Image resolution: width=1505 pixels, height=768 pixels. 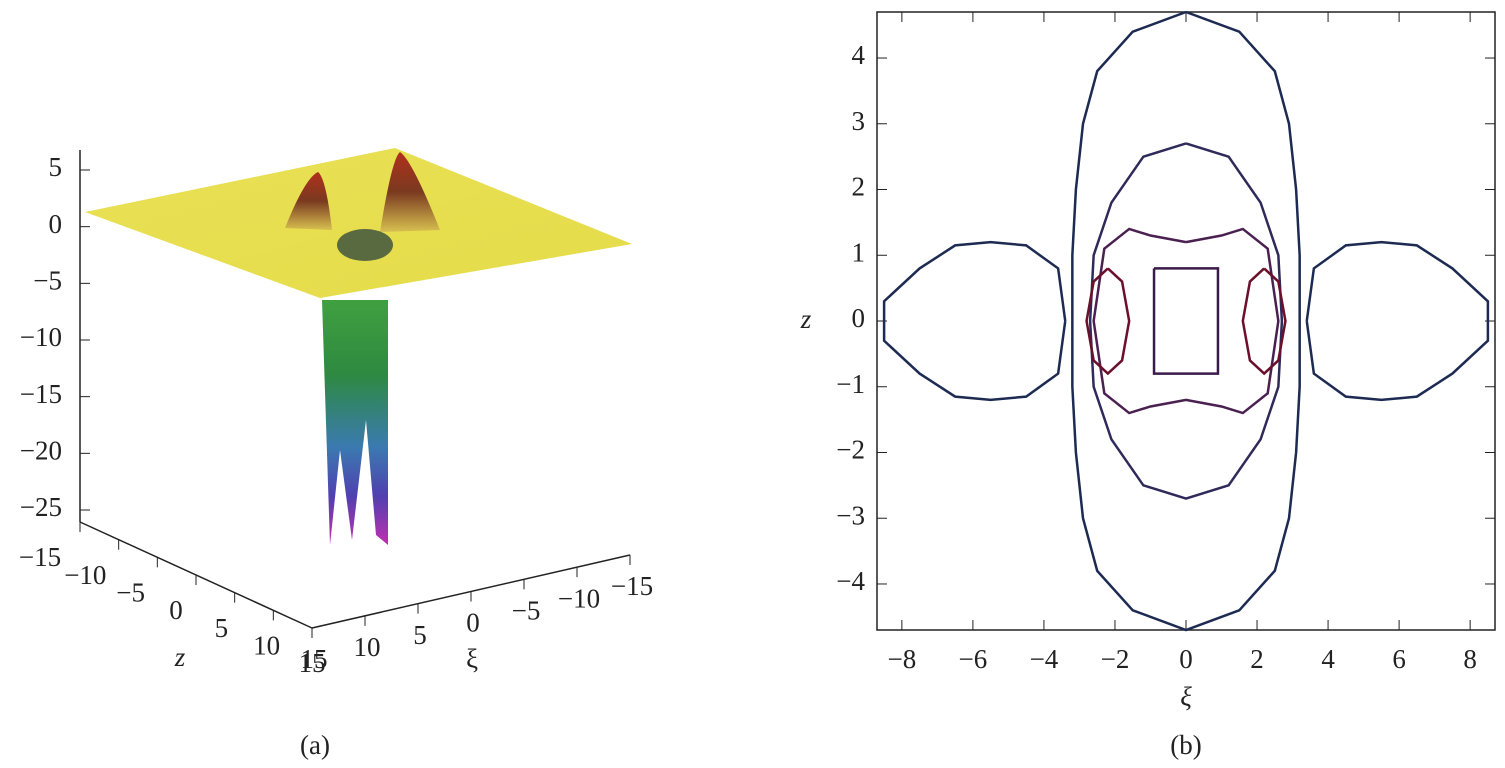 I want to click on z-tick-label: 5, so click(x=222, y=628).